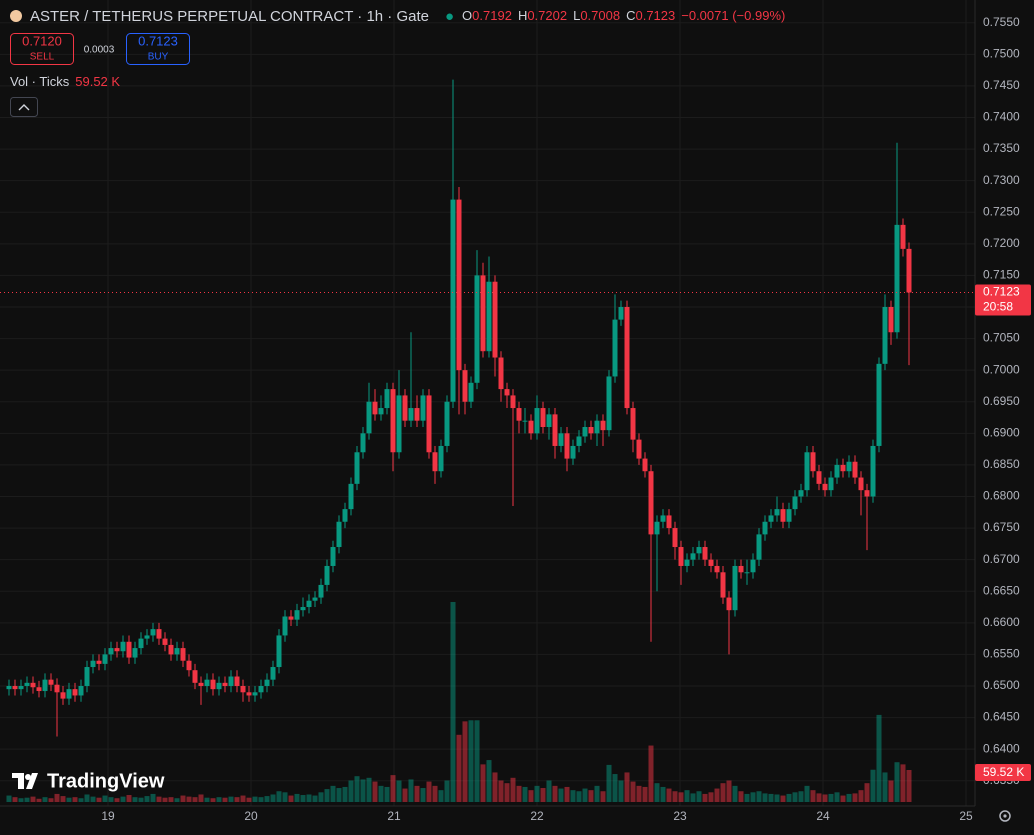 The image size is (1034, 835). Describe the element at coordinates (1001, 148) in the screenshot. I see `y-tick-label: 0.7350` at that location.